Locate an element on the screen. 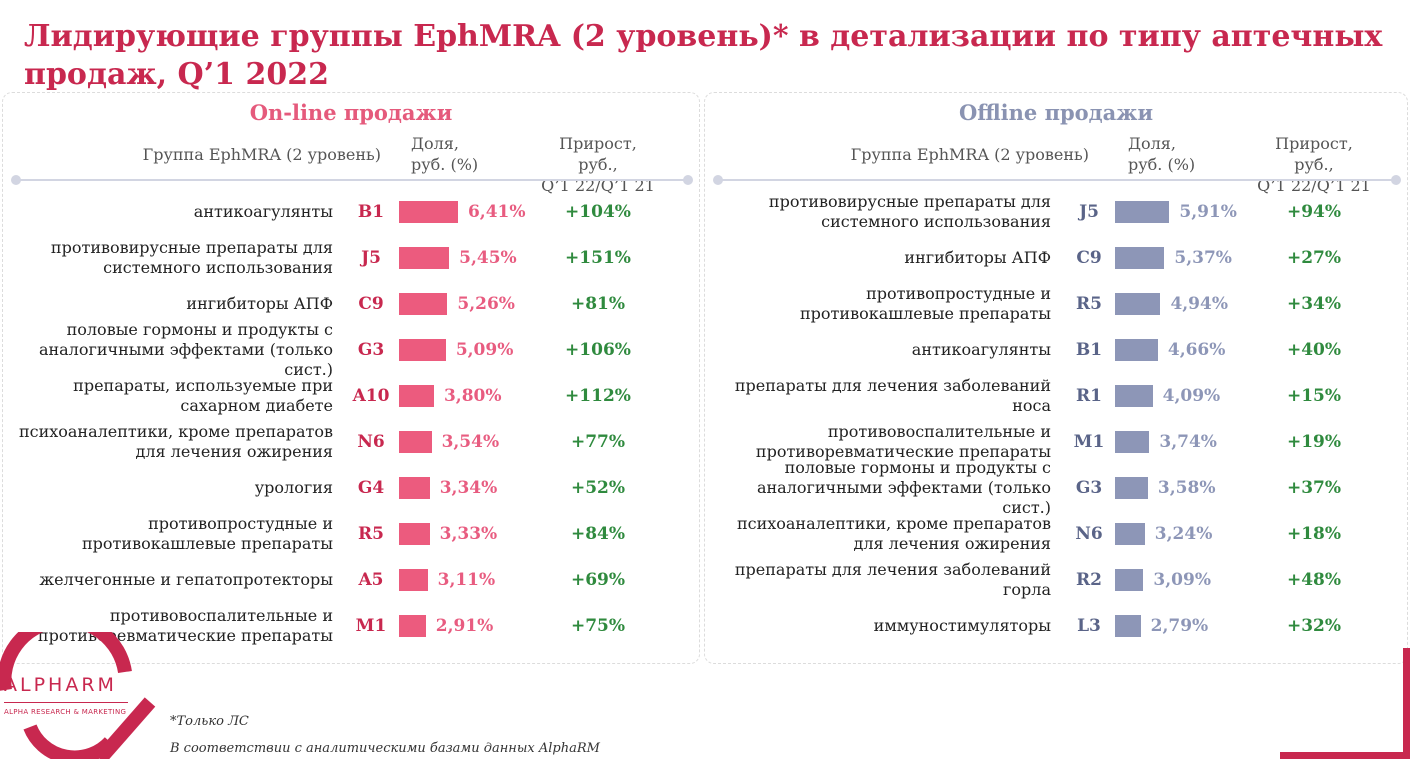 This screenshot has height=759, width=1410. group-column-header: Группа EphMRA (2 уровень) is located at coordinates (969, 154).